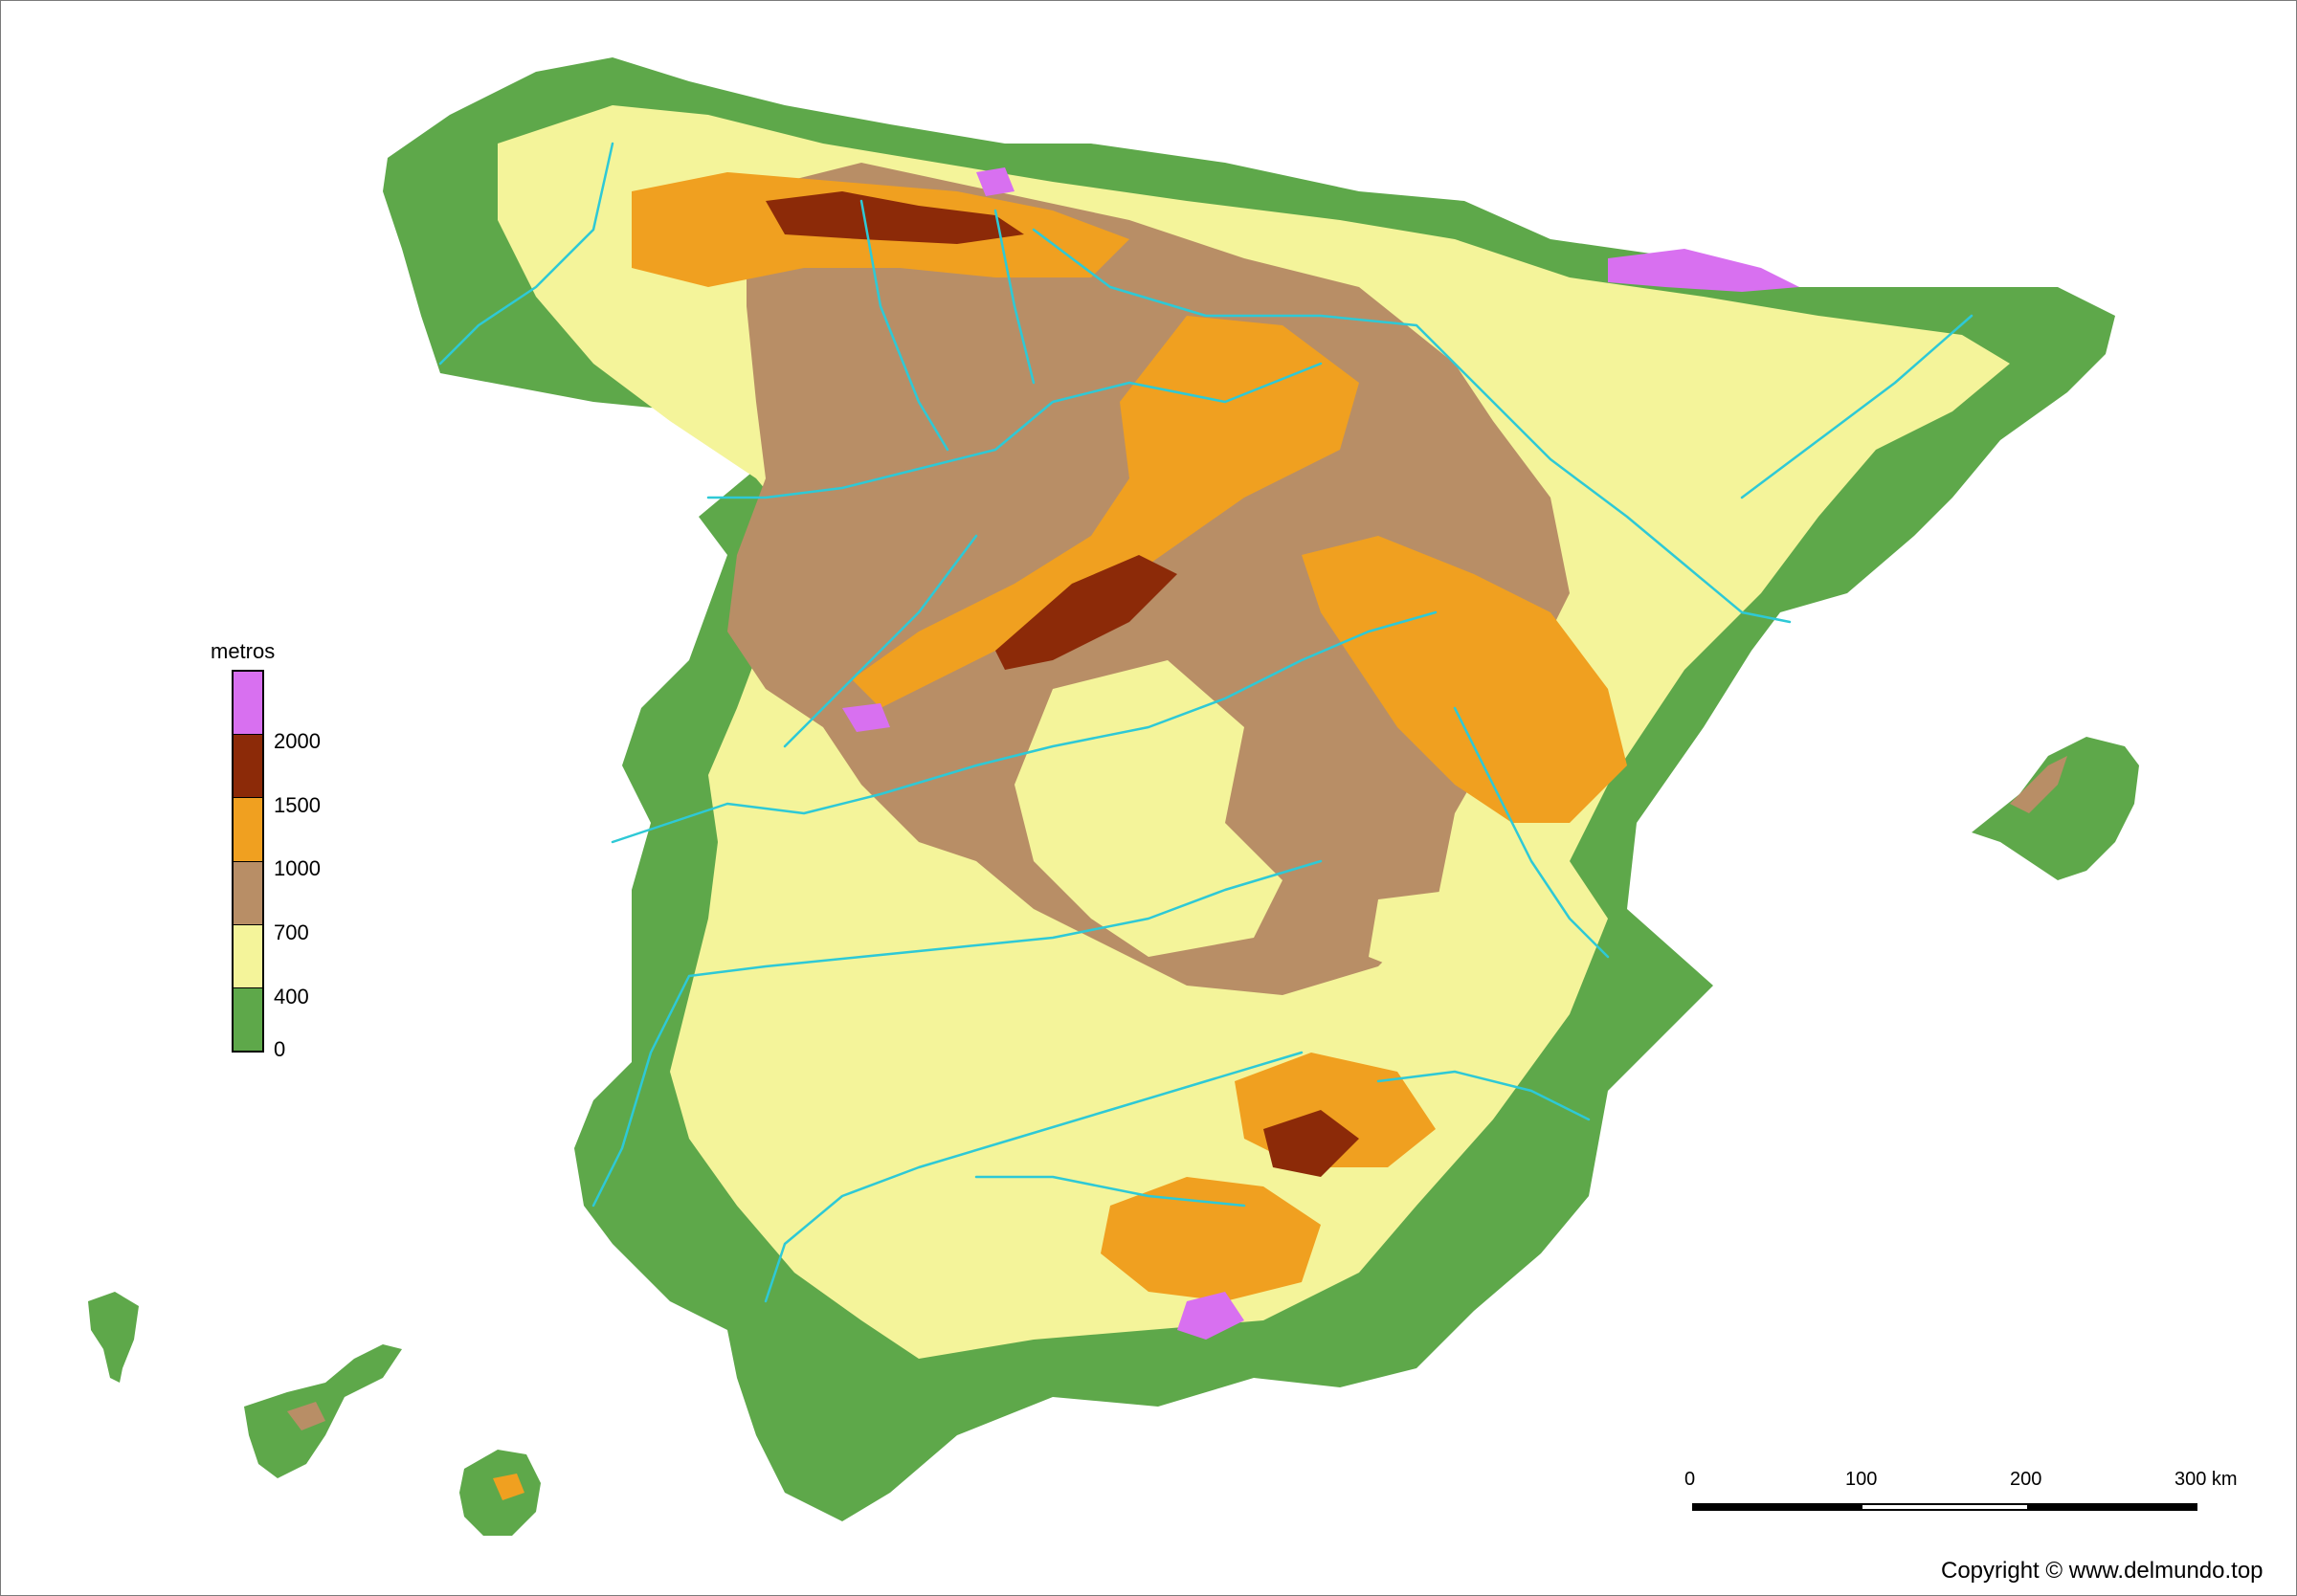 The width and height of the screenshot is (2297, 1596). Describe the element at coordinates (1464, 680) in the screenshot. I see `peninsula-1000-1500-iberico` at that location.